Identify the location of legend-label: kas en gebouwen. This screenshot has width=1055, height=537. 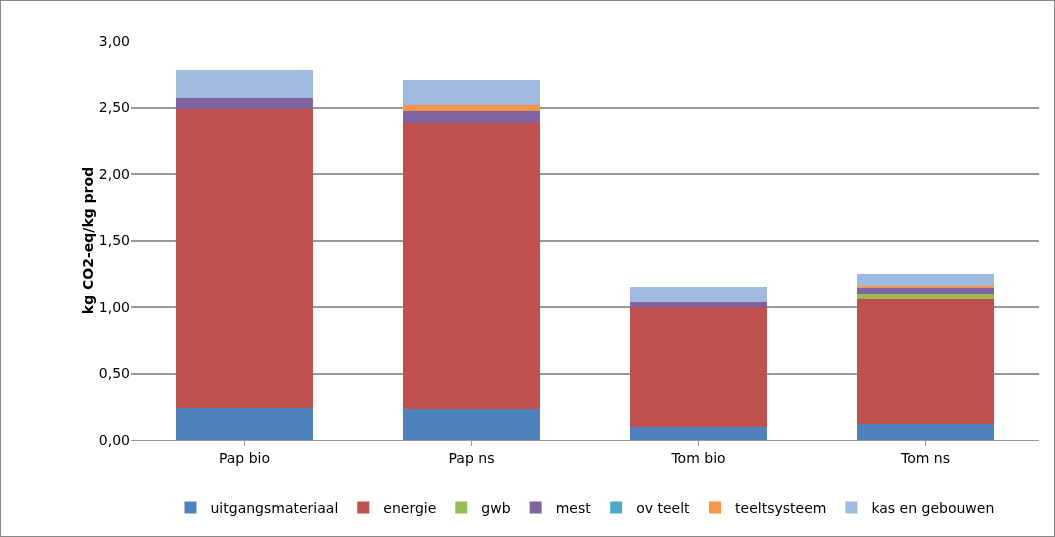
(933, 507).